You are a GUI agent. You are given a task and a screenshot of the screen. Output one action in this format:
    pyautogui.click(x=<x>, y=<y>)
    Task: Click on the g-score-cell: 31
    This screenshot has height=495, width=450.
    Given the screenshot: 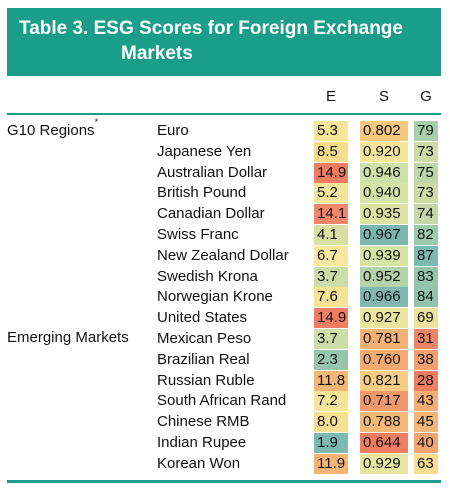 What is the action you would take?
    pyautogui.click(x=426, y=339)
    